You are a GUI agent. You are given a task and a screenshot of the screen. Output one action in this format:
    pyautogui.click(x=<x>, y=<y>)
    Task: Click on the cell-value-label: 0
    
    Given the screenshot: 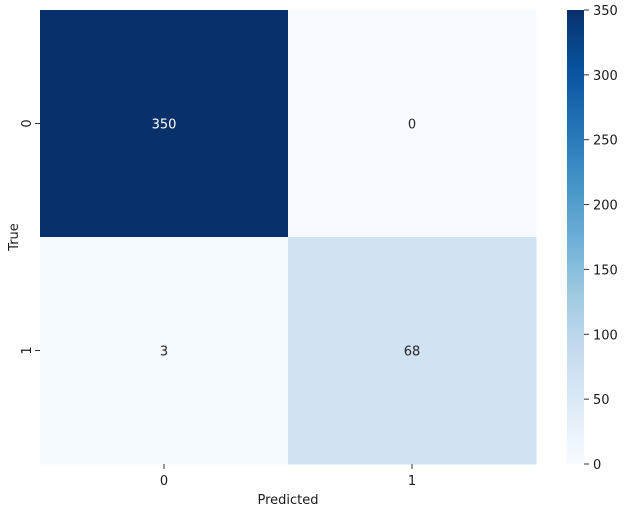 What is the action you would take?
    pyautogui.click(x=412, y=125)
    